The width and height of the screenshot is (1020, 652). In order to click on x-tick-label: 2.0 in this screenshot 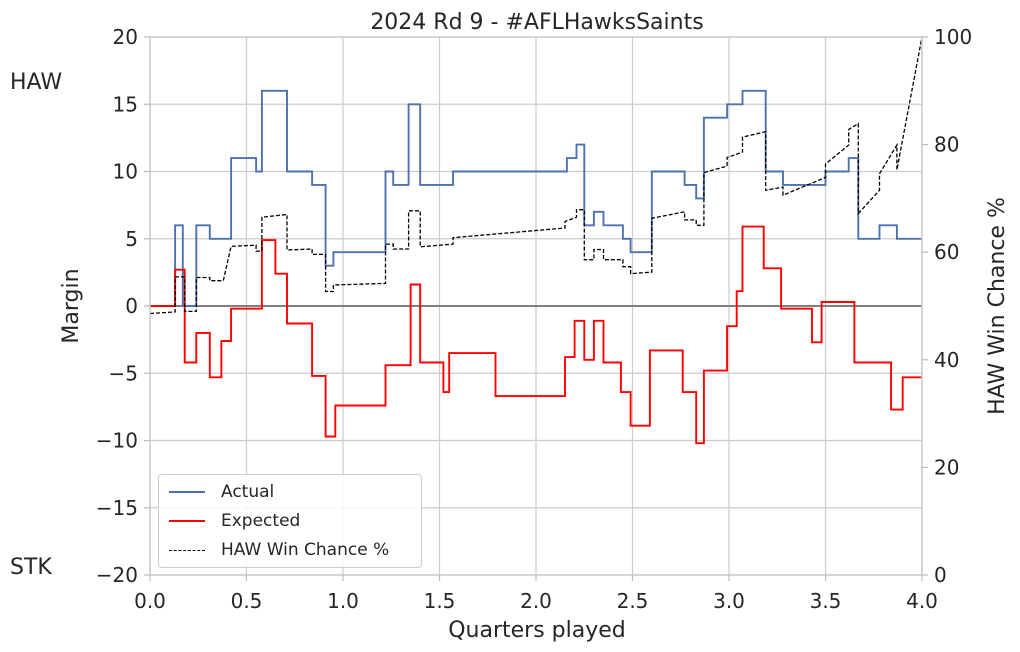, I will do `click(536, 601)`.